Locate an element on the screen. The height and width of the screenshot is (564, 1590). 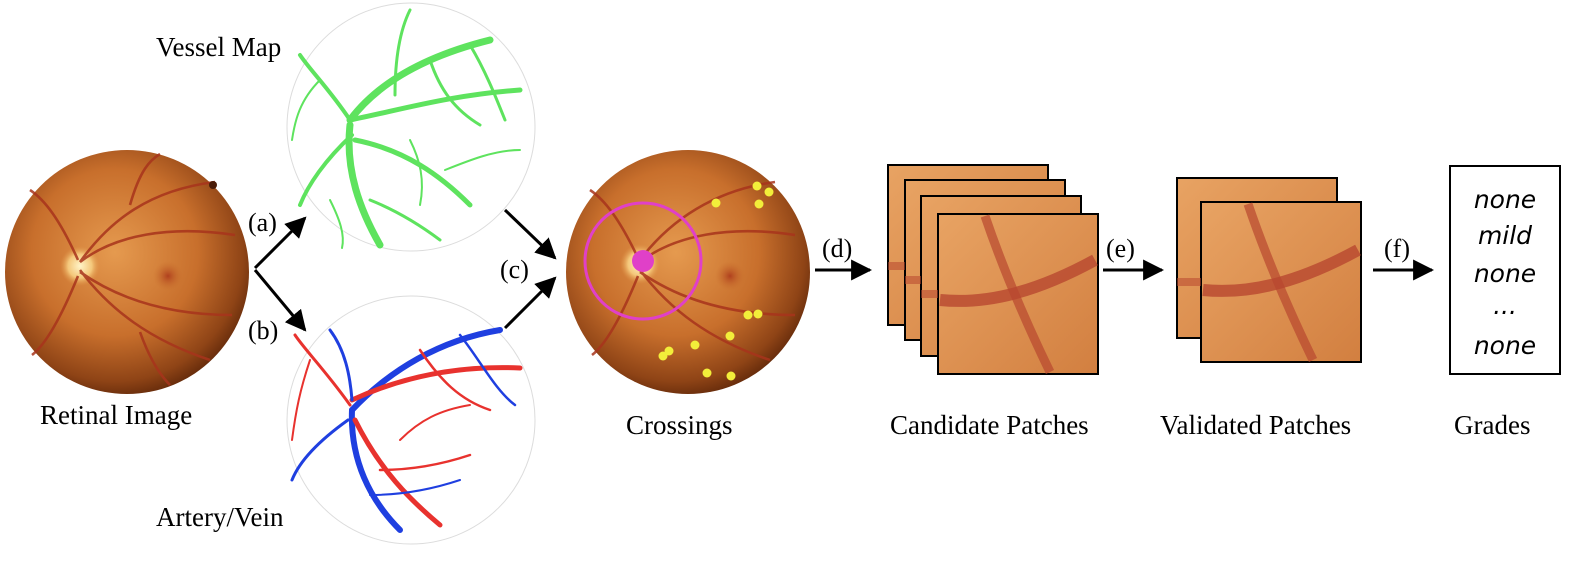
retinal-image-label: Retinal Image is located at coordinates (116, 415).